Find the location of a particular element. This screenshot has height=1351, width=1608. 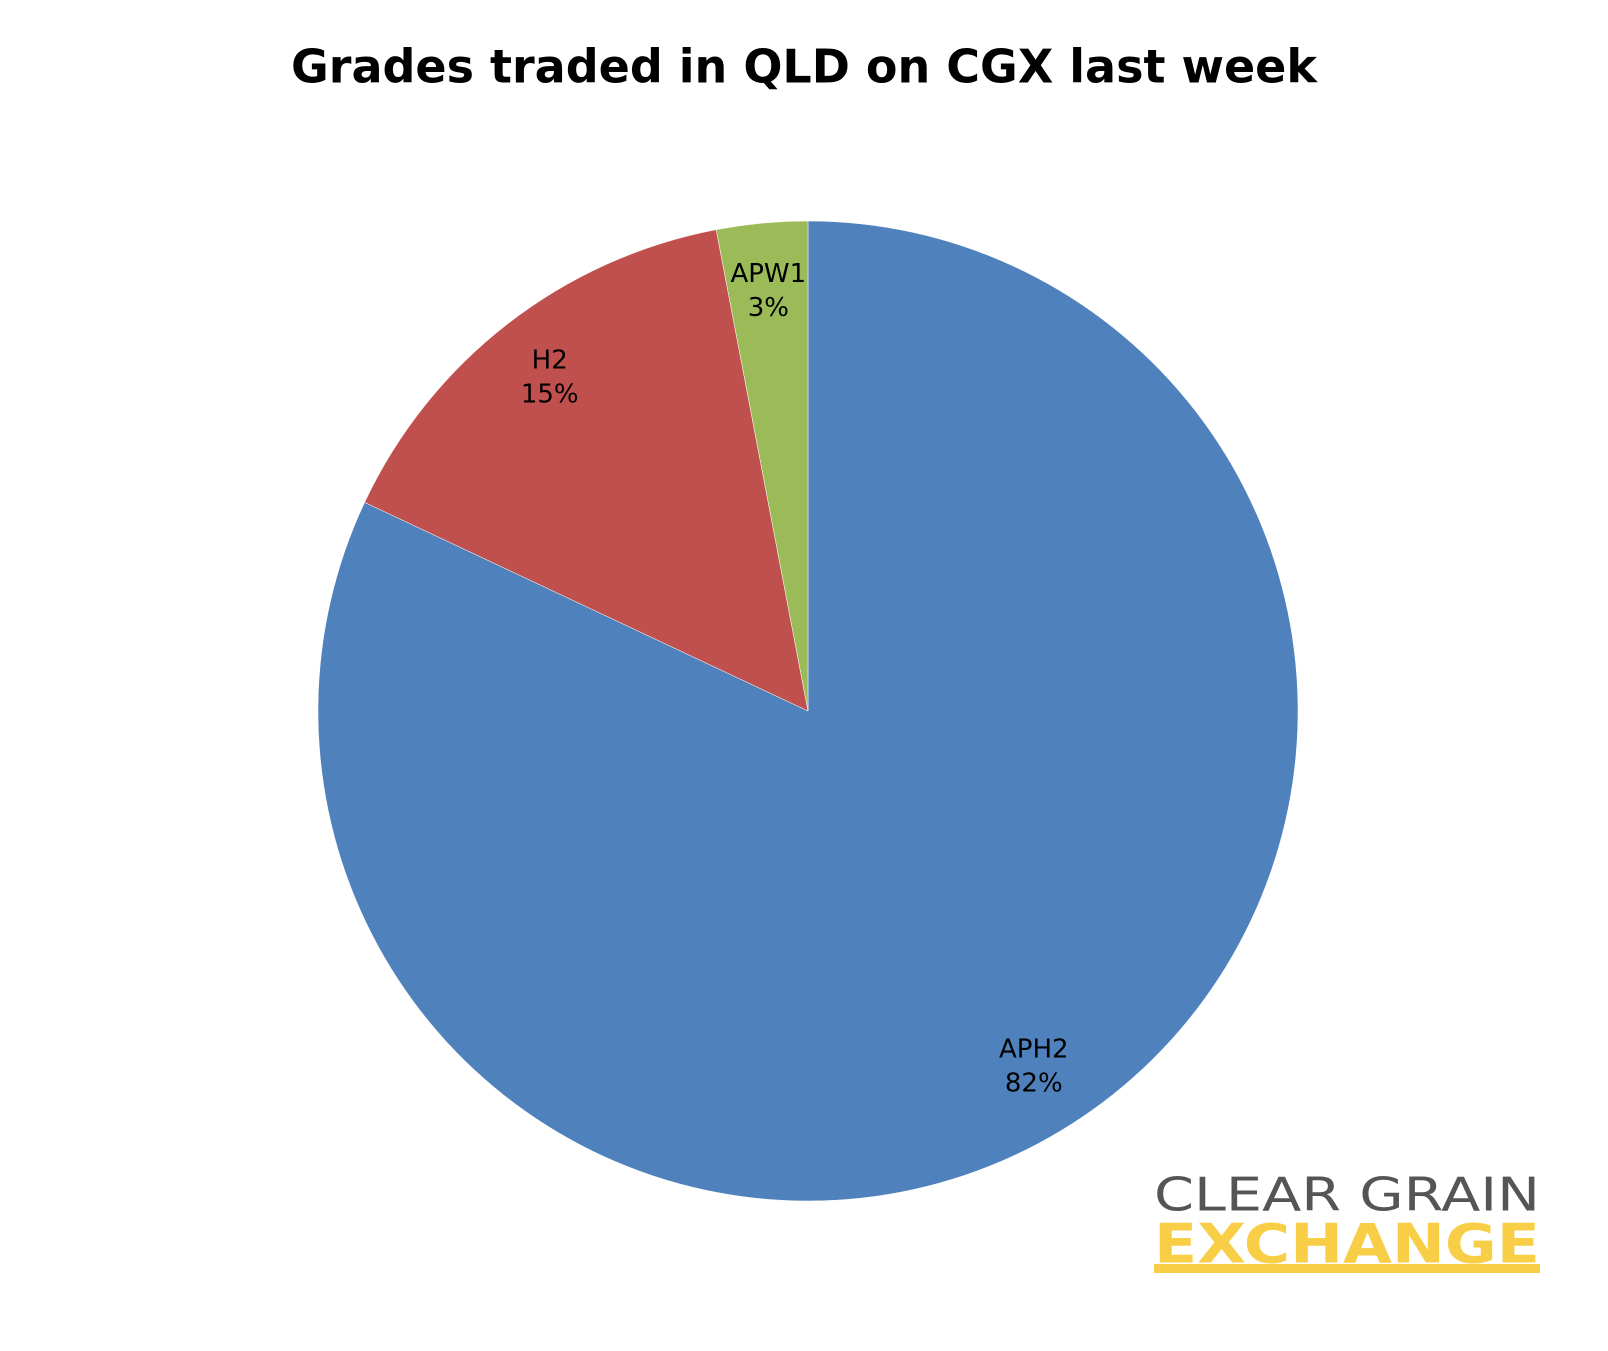

slice-label: APW1 is located at coordinates (768, 274).